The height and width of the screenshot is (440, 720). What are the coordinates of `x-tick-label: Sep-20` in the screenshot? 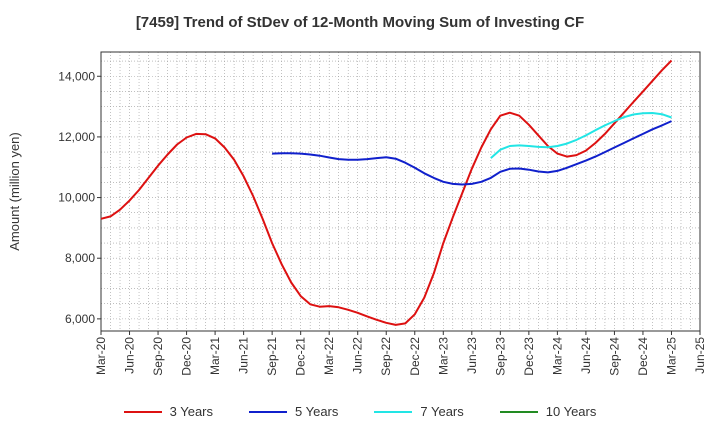 It's located at (158, 356).